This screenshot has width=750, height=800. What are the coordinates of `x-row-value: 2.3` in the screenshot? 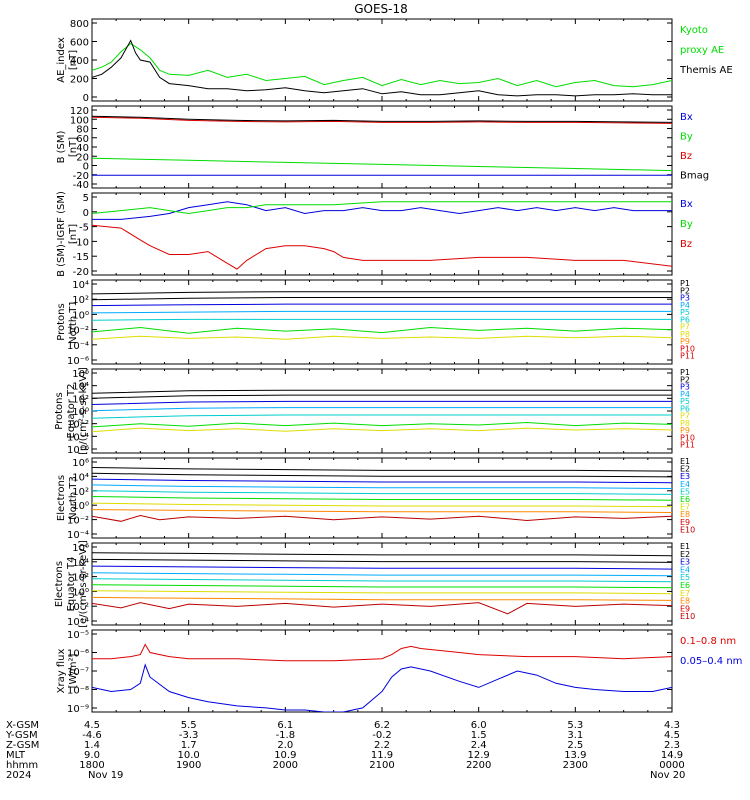 It's located at (672, 745).